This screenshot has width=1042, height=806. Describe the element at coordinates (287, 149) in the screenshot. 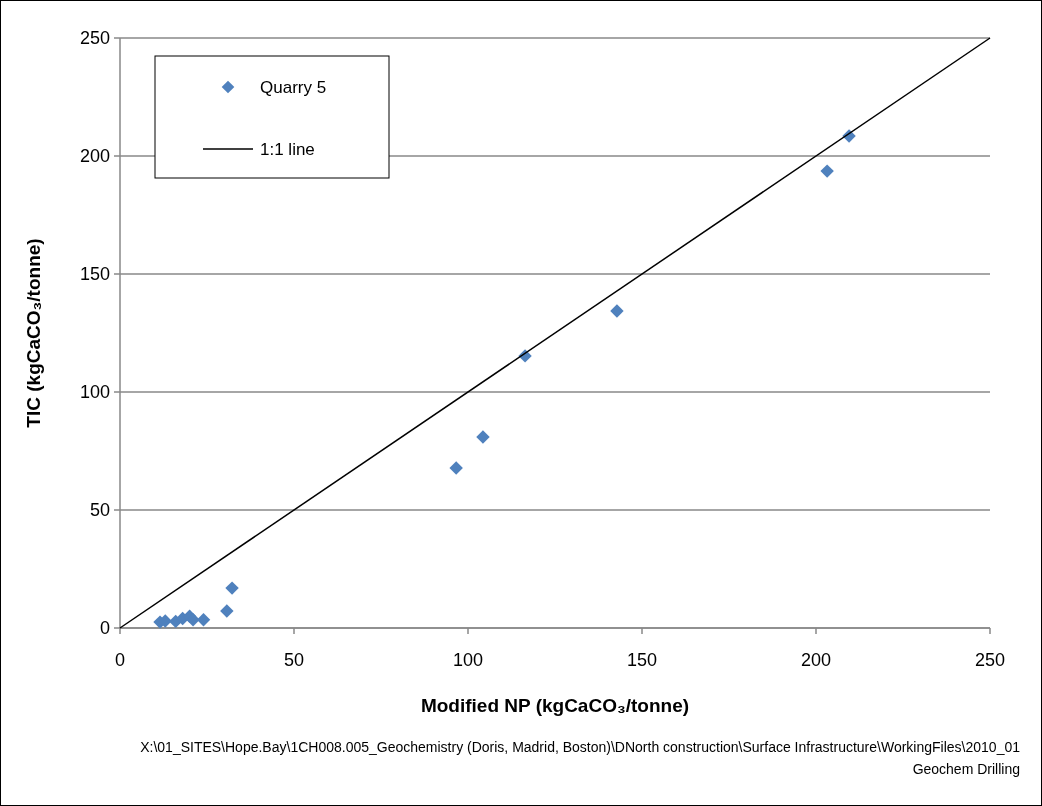

I see `legend-label: 1:1 line` at that location.